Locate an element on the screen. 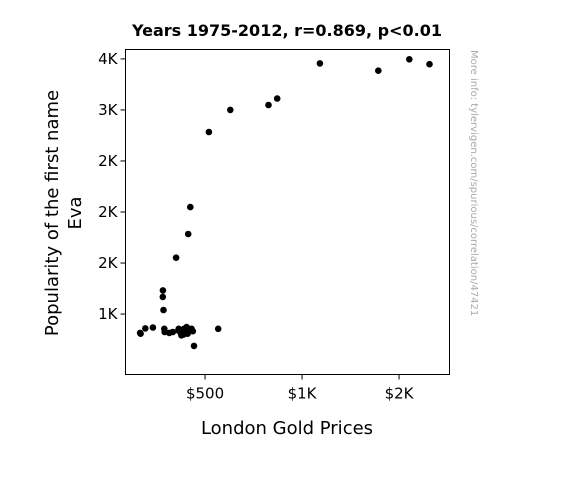 The height and width of the screenshot is (500, 575). y-axis-label: Popularity of the first name Eva is located at coordinates (64, 213).